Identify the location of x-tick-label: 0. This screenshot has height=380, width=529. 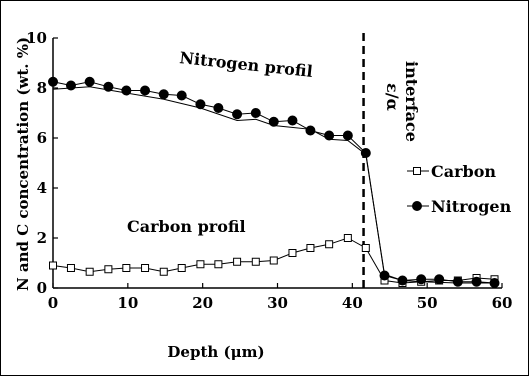
(53, 303).